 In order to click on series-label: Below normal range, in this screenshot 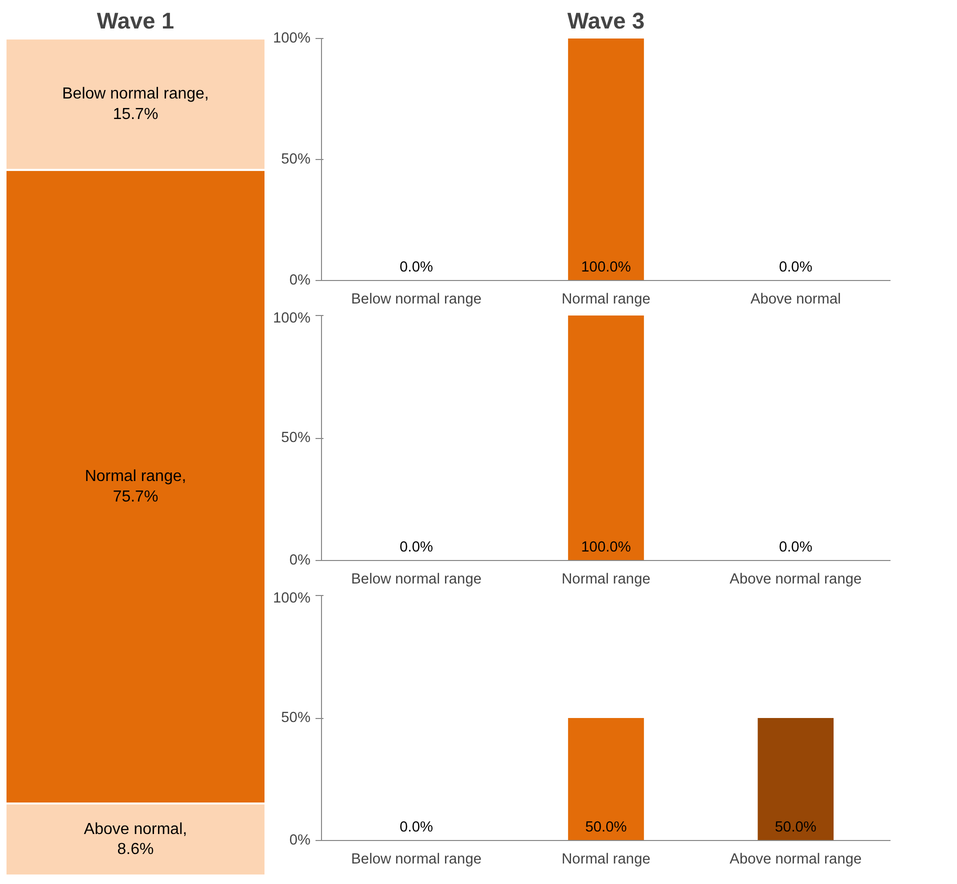, I will do `click(135, 94)`.